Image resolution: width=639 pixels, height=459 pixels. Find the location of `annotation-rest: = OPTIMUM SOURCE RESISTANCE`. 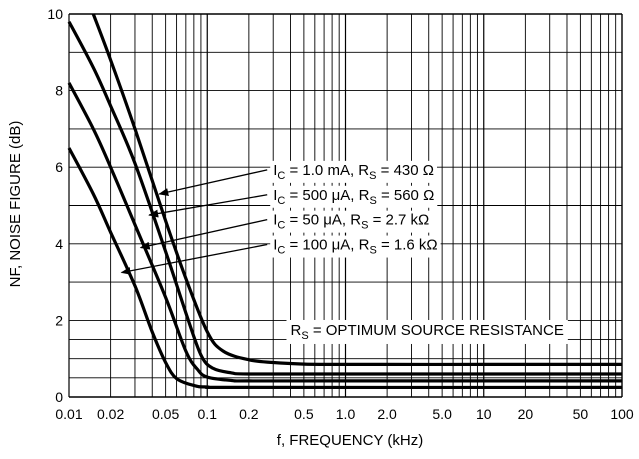

annotation-rest: = OPTIMUM SOURCE RESISTANCE is located at coordinates (436, 330).